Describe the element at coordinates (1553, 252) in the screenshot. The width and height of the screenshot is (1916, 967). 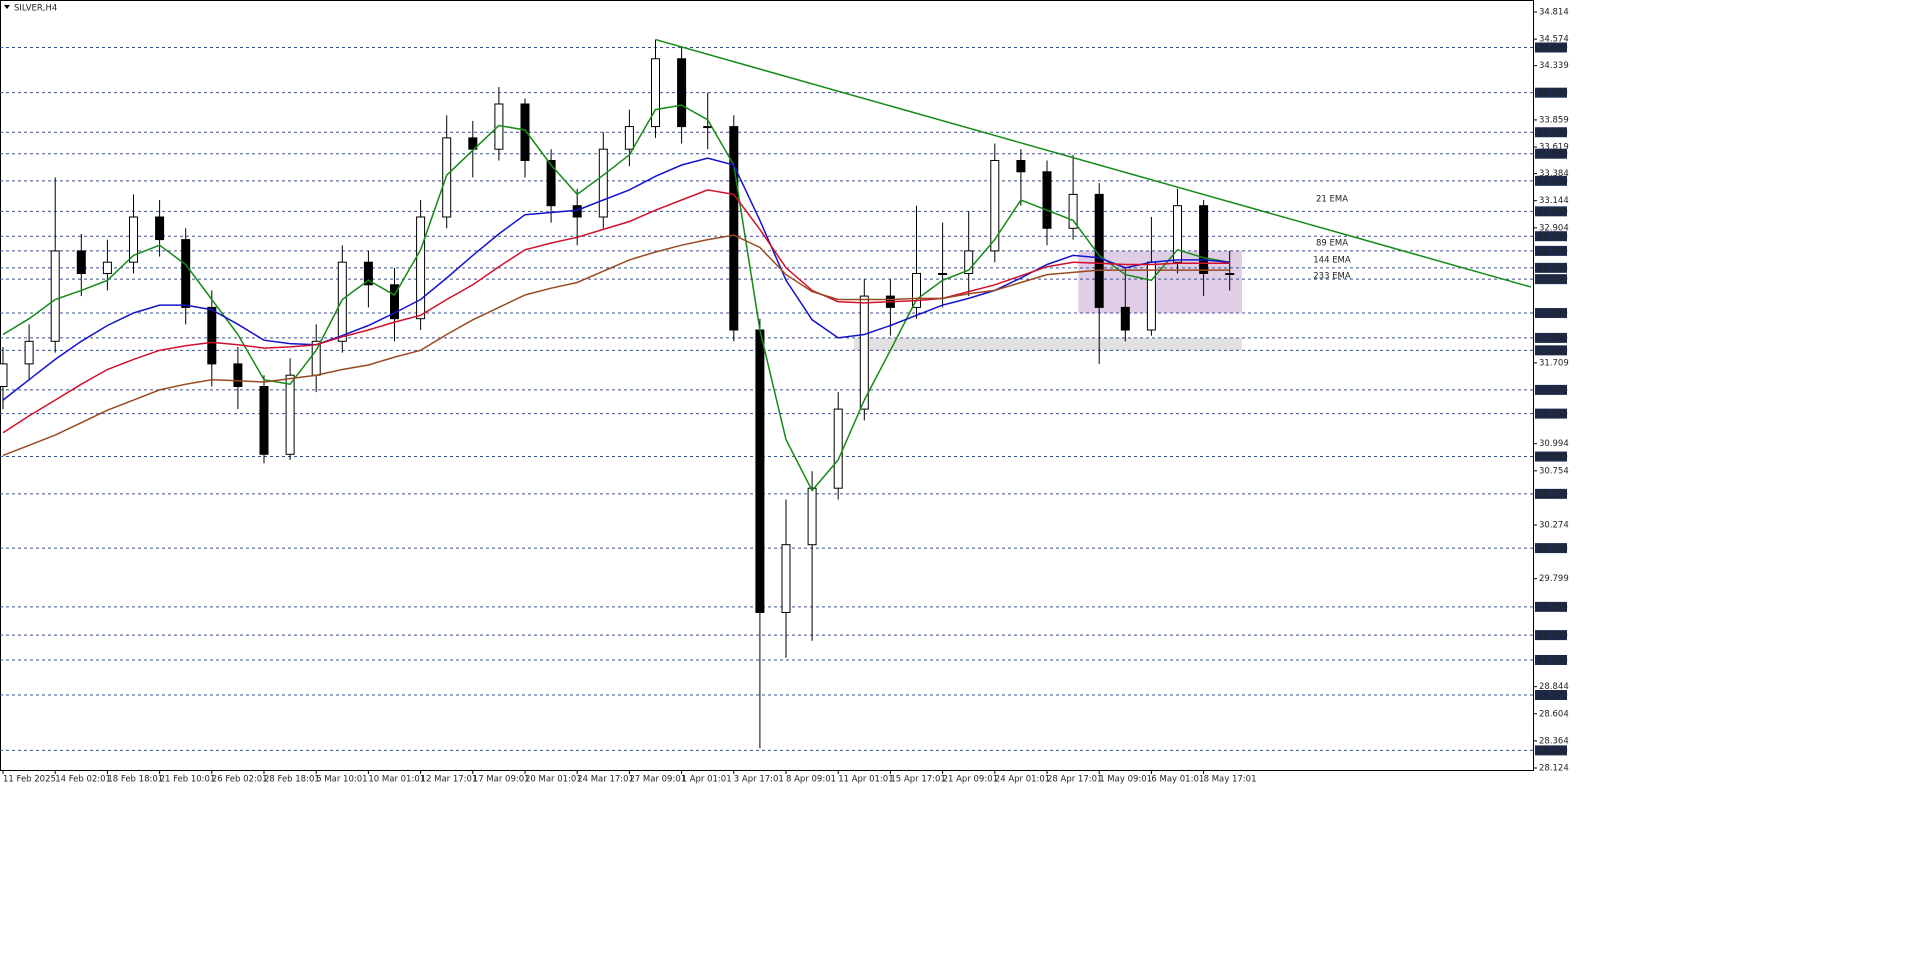
I see `level-label: 32.700` at that location.